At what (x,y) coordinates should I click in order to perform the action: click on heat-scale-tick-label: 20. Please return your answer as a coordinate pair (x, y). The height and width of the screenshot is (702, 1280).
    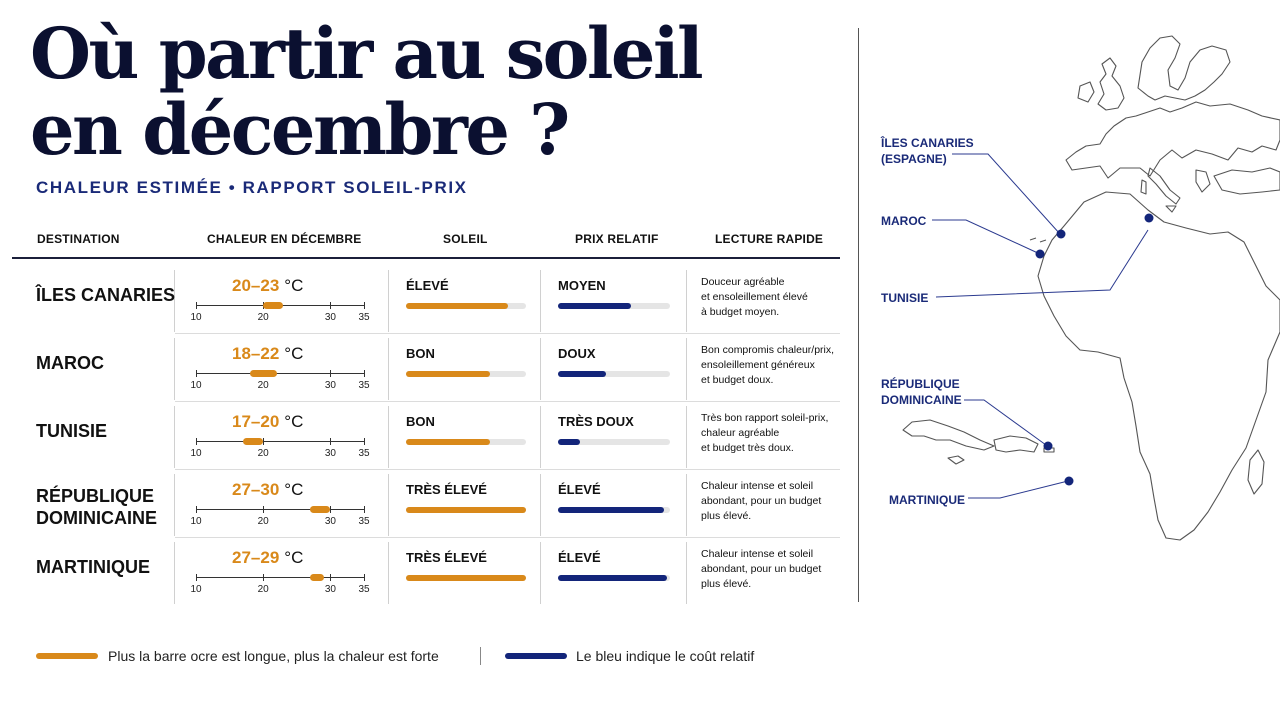
    Looking at the image, I should click on (263, 317).